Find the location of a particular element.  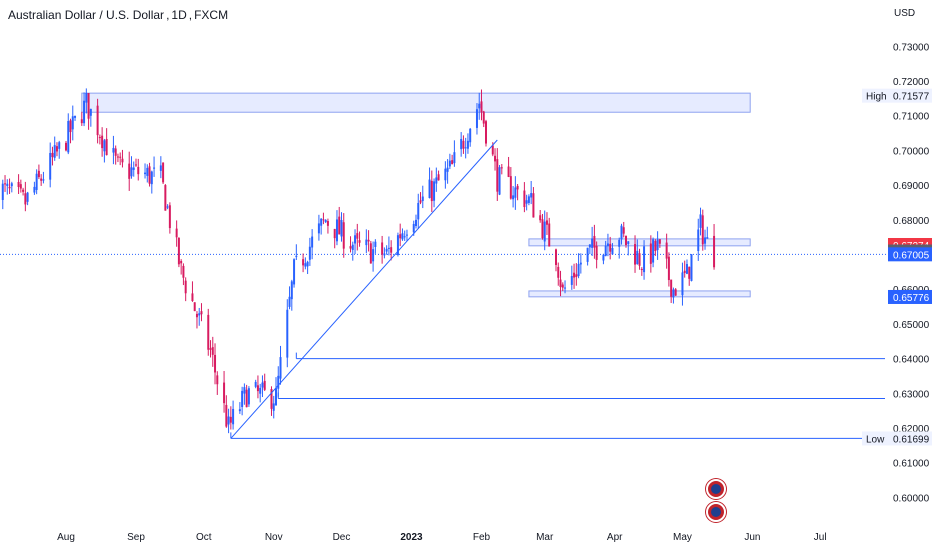

price-label-blue-bg is located at coordinates (910, 296).